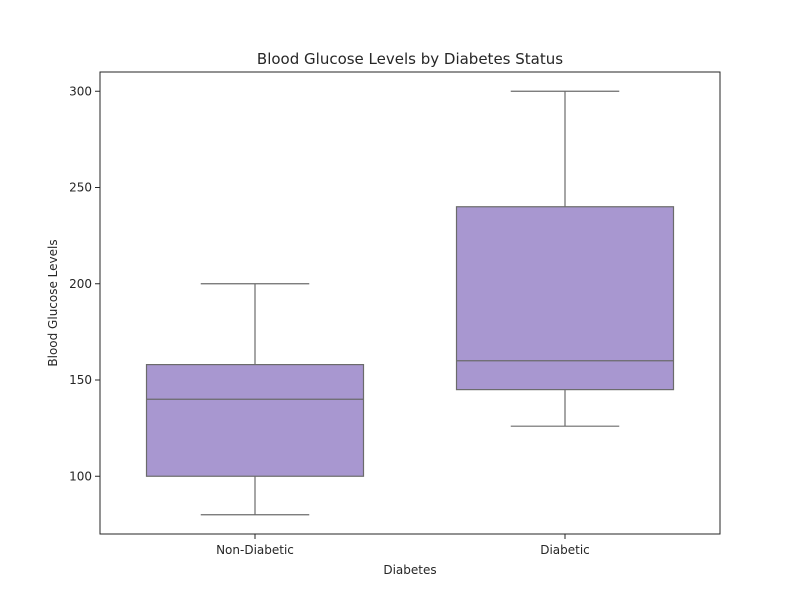 This screenshot has width=800, height=600. I want to click on y-tick-label: 100, so click(80, 476).